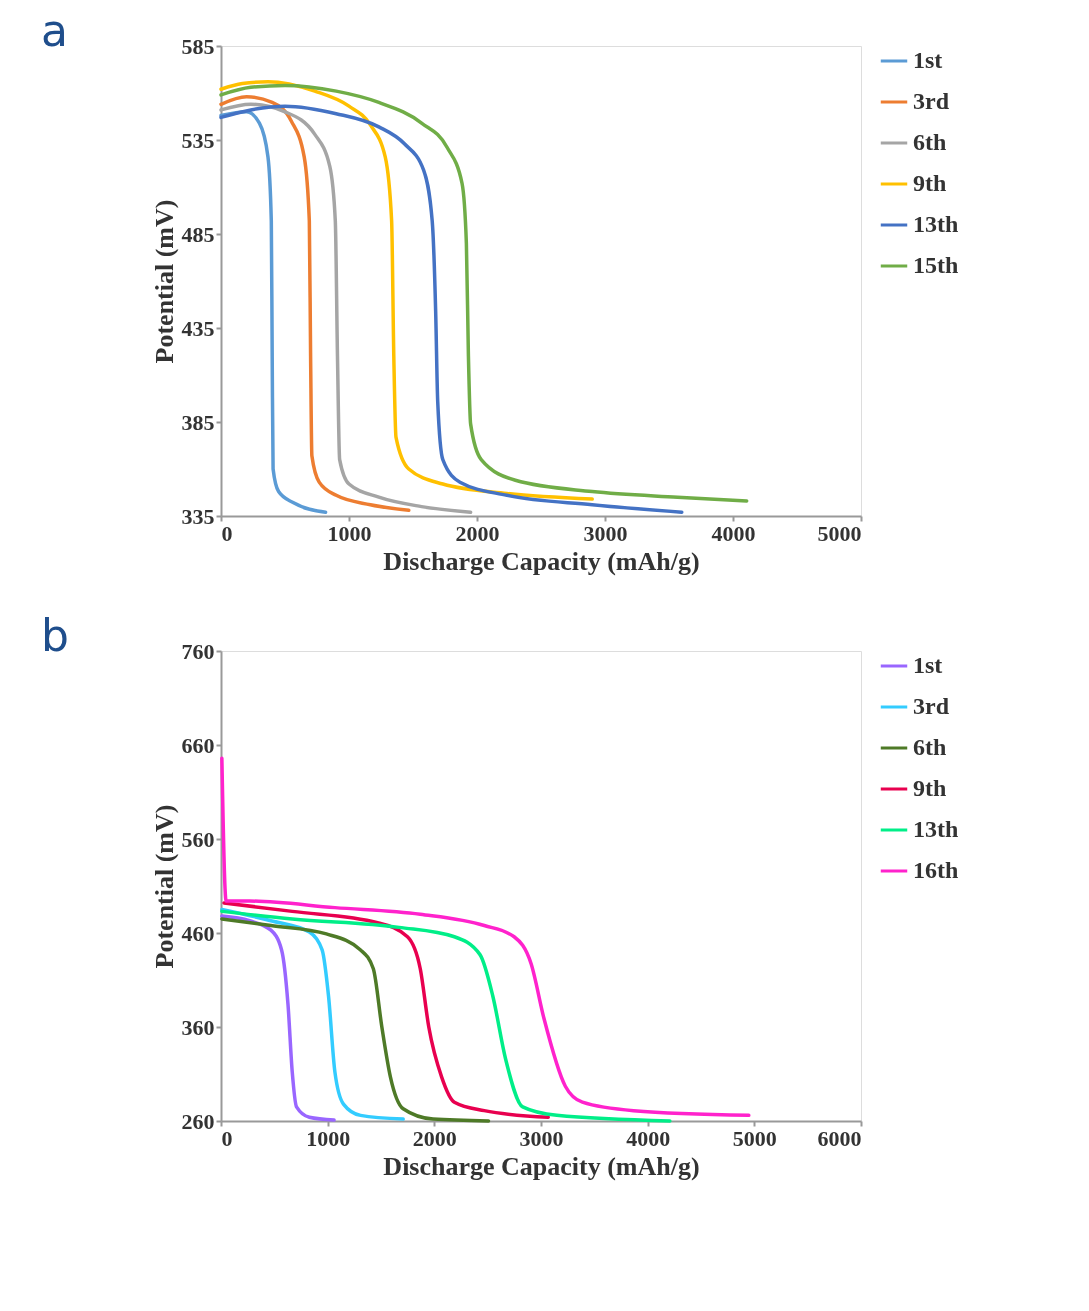 The image size is (1089, 1311). What do you see at coordinates (839, 1138) in the screenshot?
I see `x-tick-label: 6000` at bounding box center [839, 1138].